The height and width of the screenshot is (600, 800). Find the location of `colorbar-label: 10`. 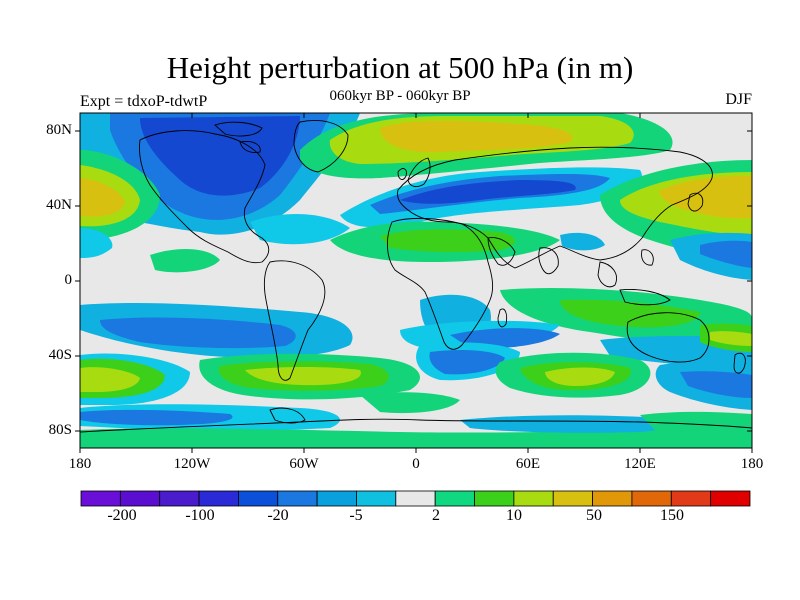

colorbar-label: 10 is located at coordinates (514, 515).